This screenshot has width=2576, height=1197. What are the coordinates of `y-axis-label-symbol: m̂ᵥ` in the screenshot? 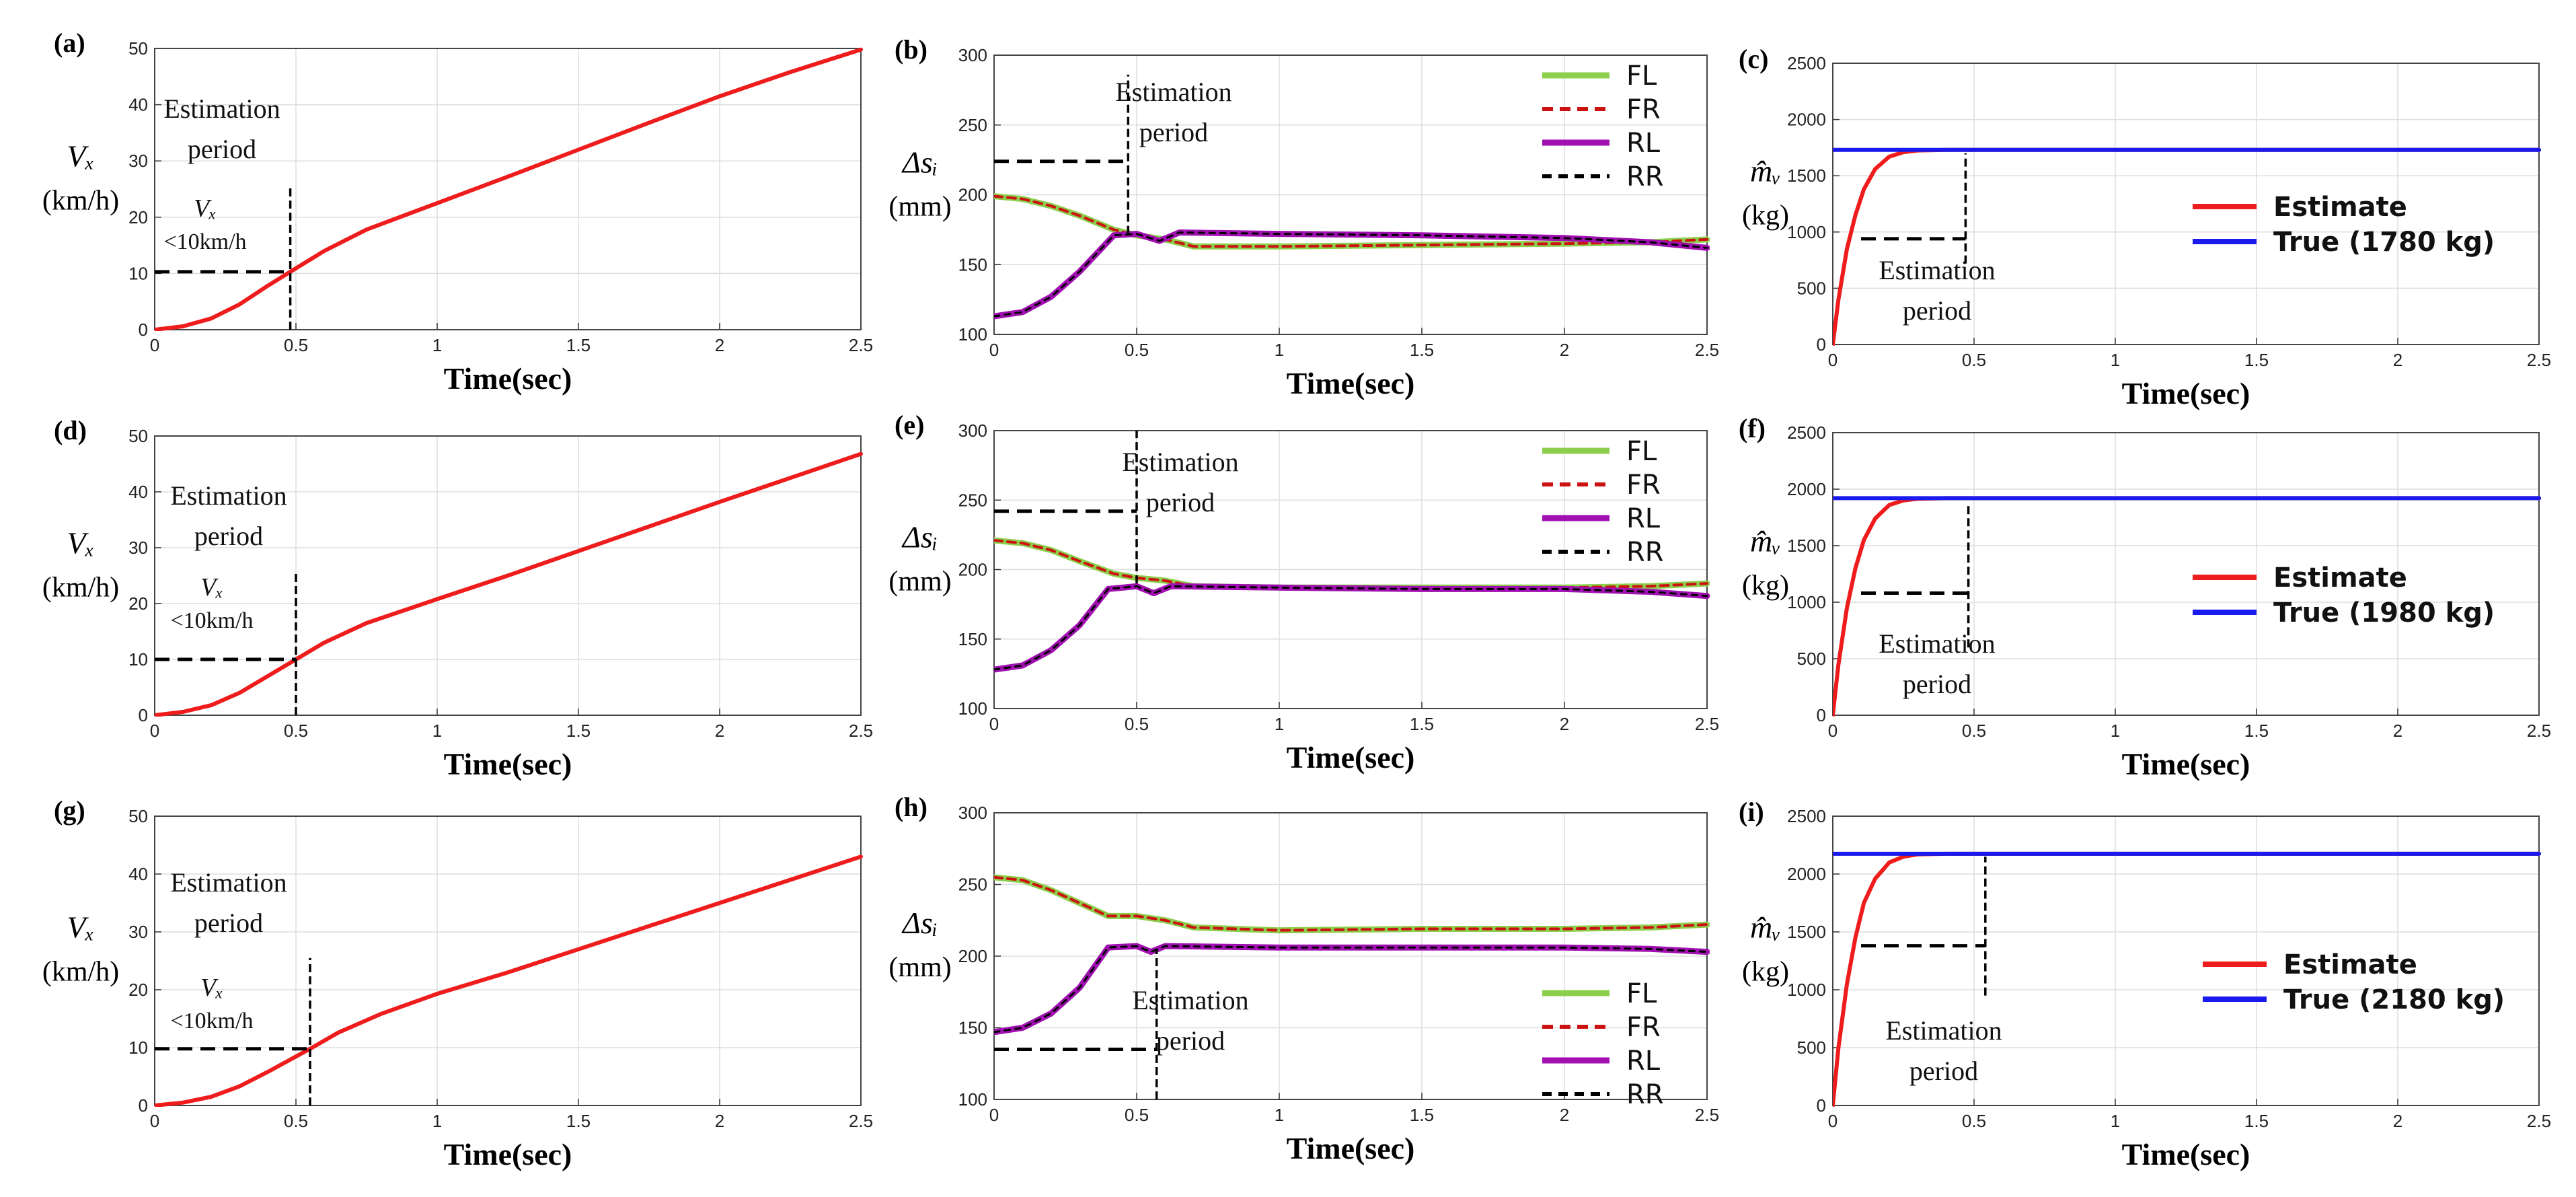 It's located at (1765, 927).